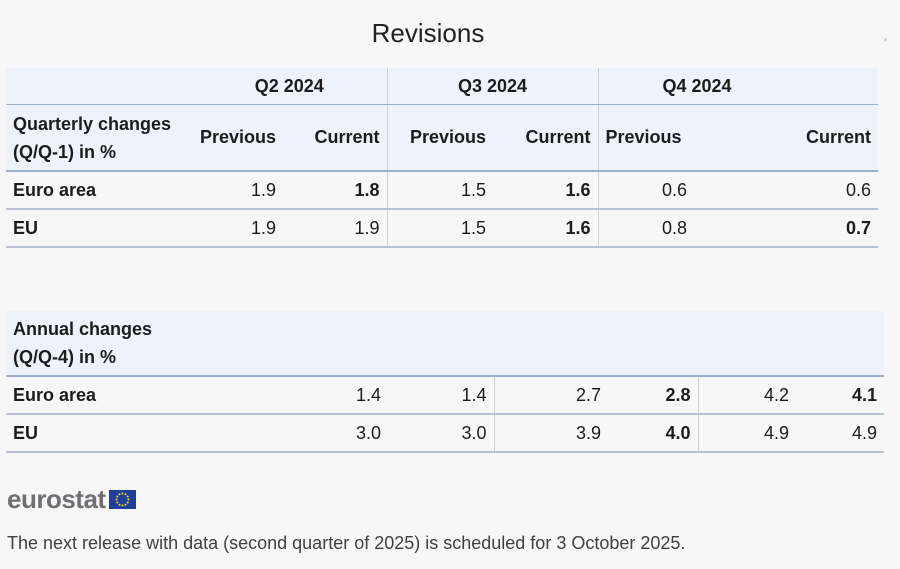 The width and height of the screenshot is (900, 569). I want to click on eu-flag-icon, so click(122, 499).